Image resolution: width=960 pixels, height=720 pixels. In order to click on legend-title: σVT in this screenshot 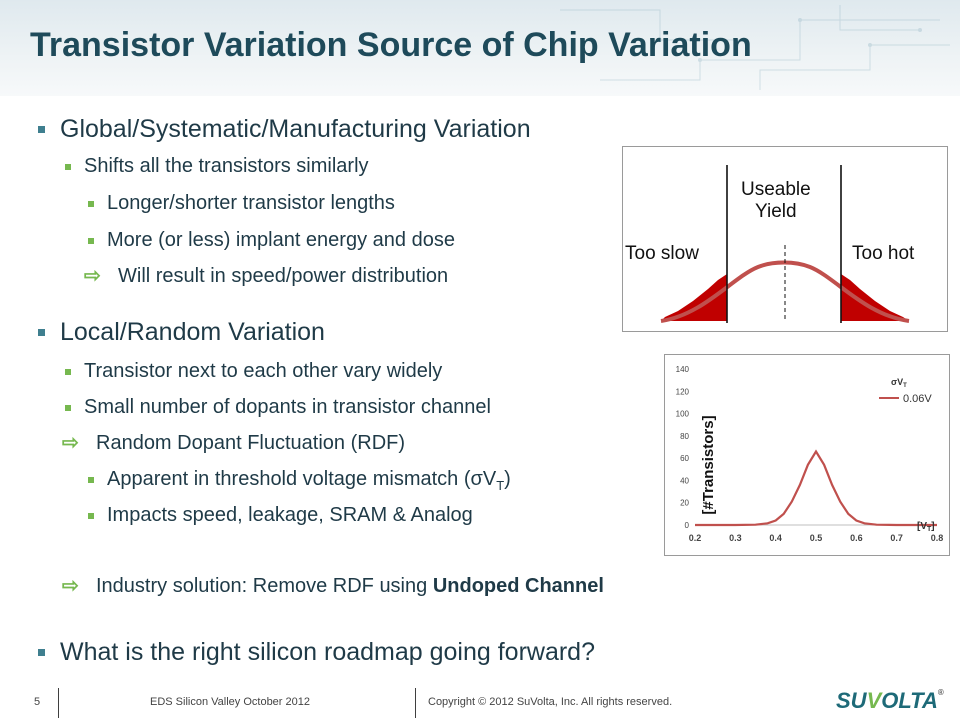, I will do `click(899, 383)`.